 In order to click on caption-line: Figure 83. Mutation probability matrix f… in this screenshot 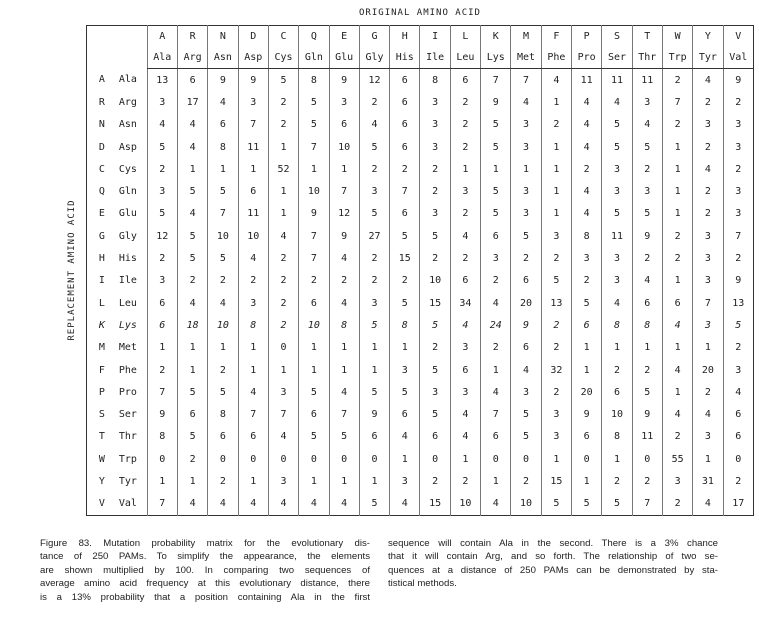, I will do `click(205, 543)`.